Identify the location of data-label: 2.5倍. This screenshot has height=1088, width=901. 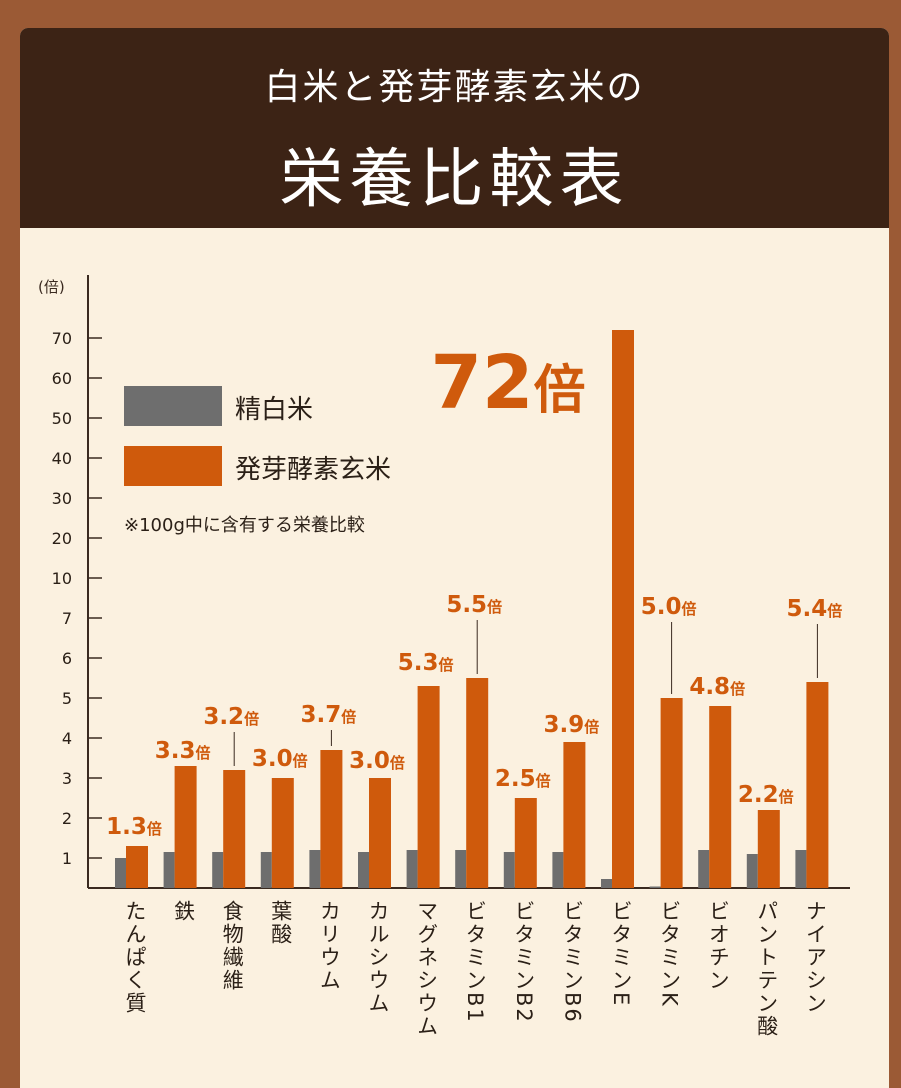
(523, 779).